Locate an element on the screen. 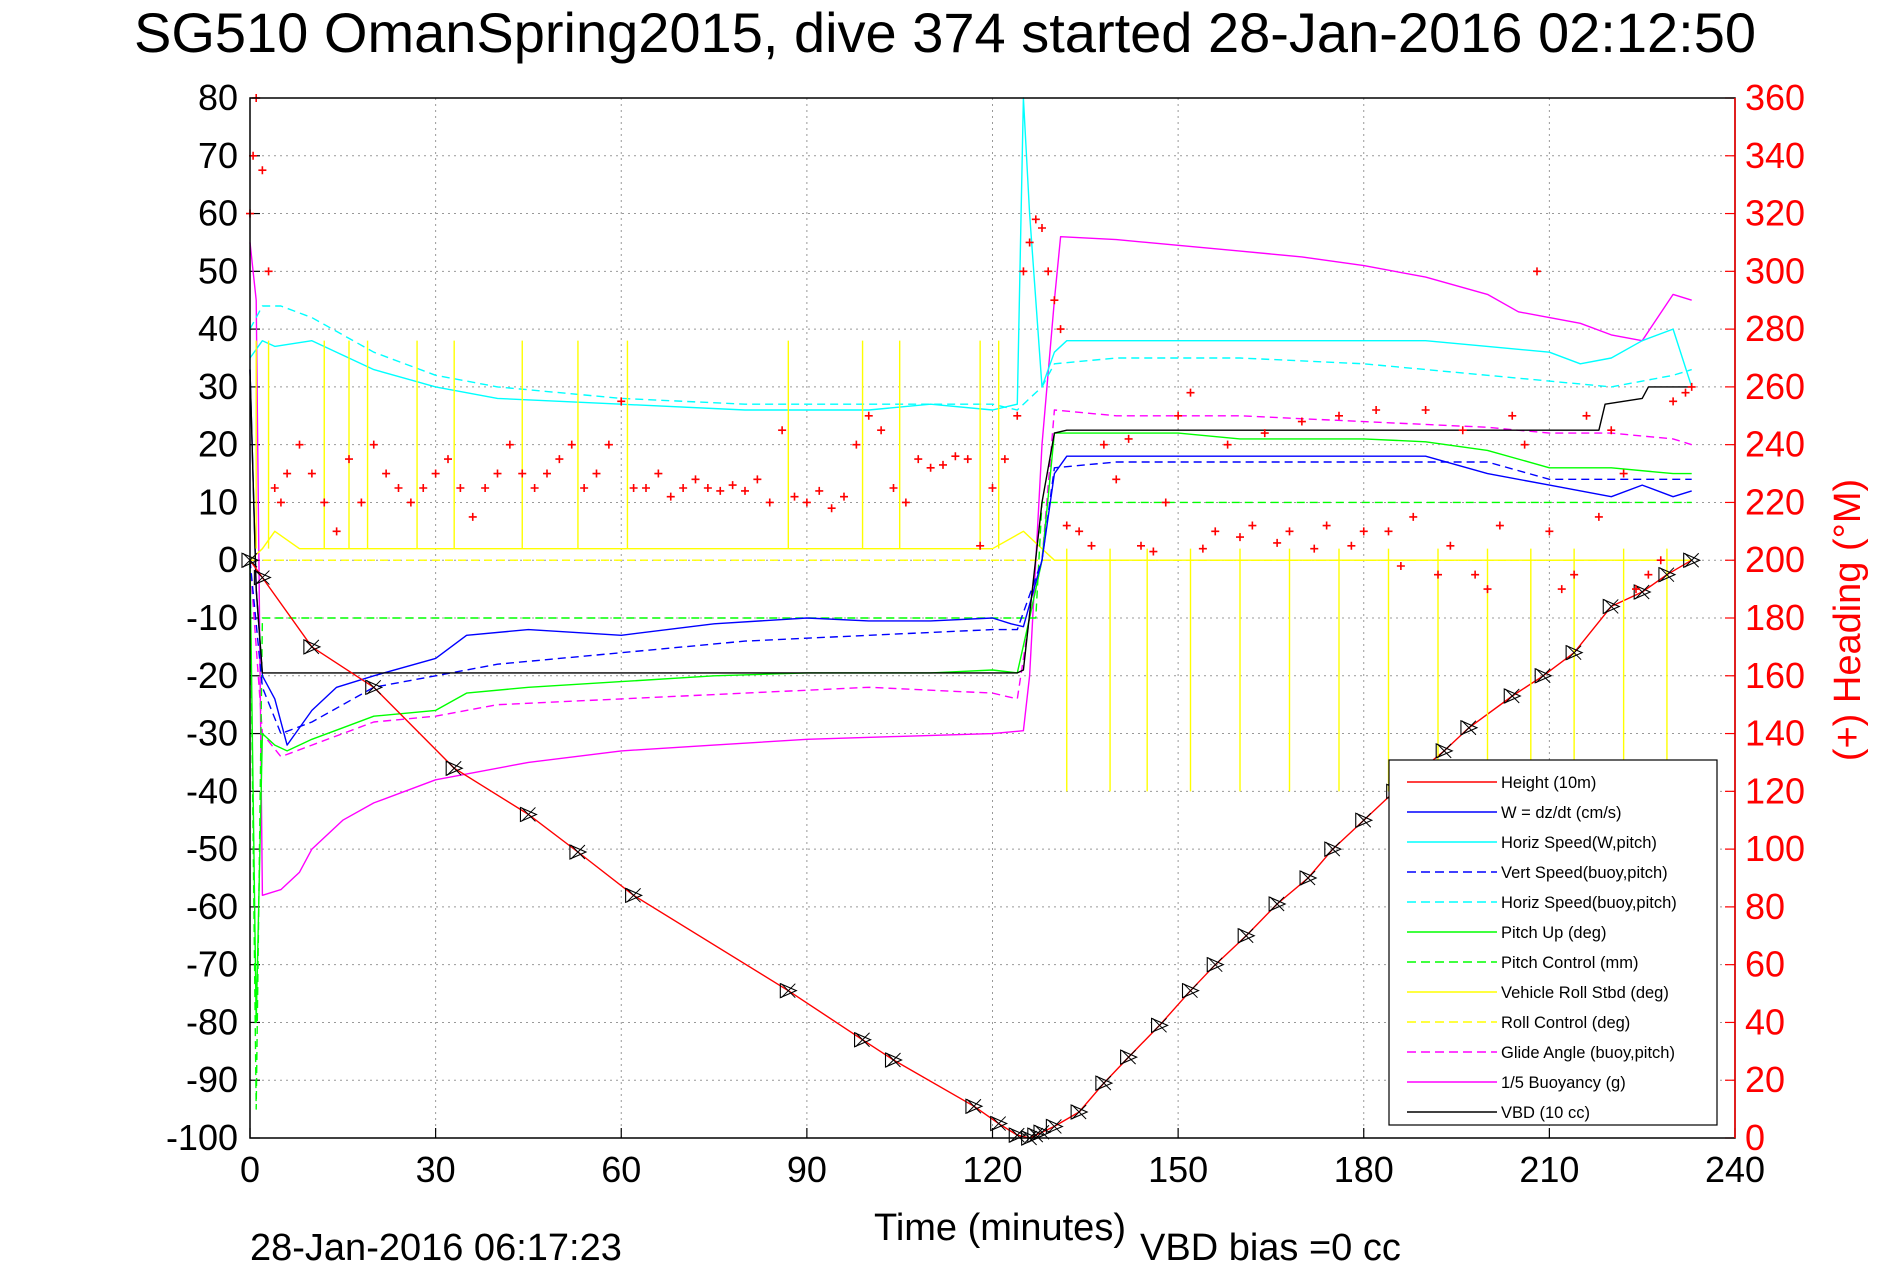 This screenshot has height=1262, width=1891. y-tick-label: 80 is located at coordinates (218, 97).